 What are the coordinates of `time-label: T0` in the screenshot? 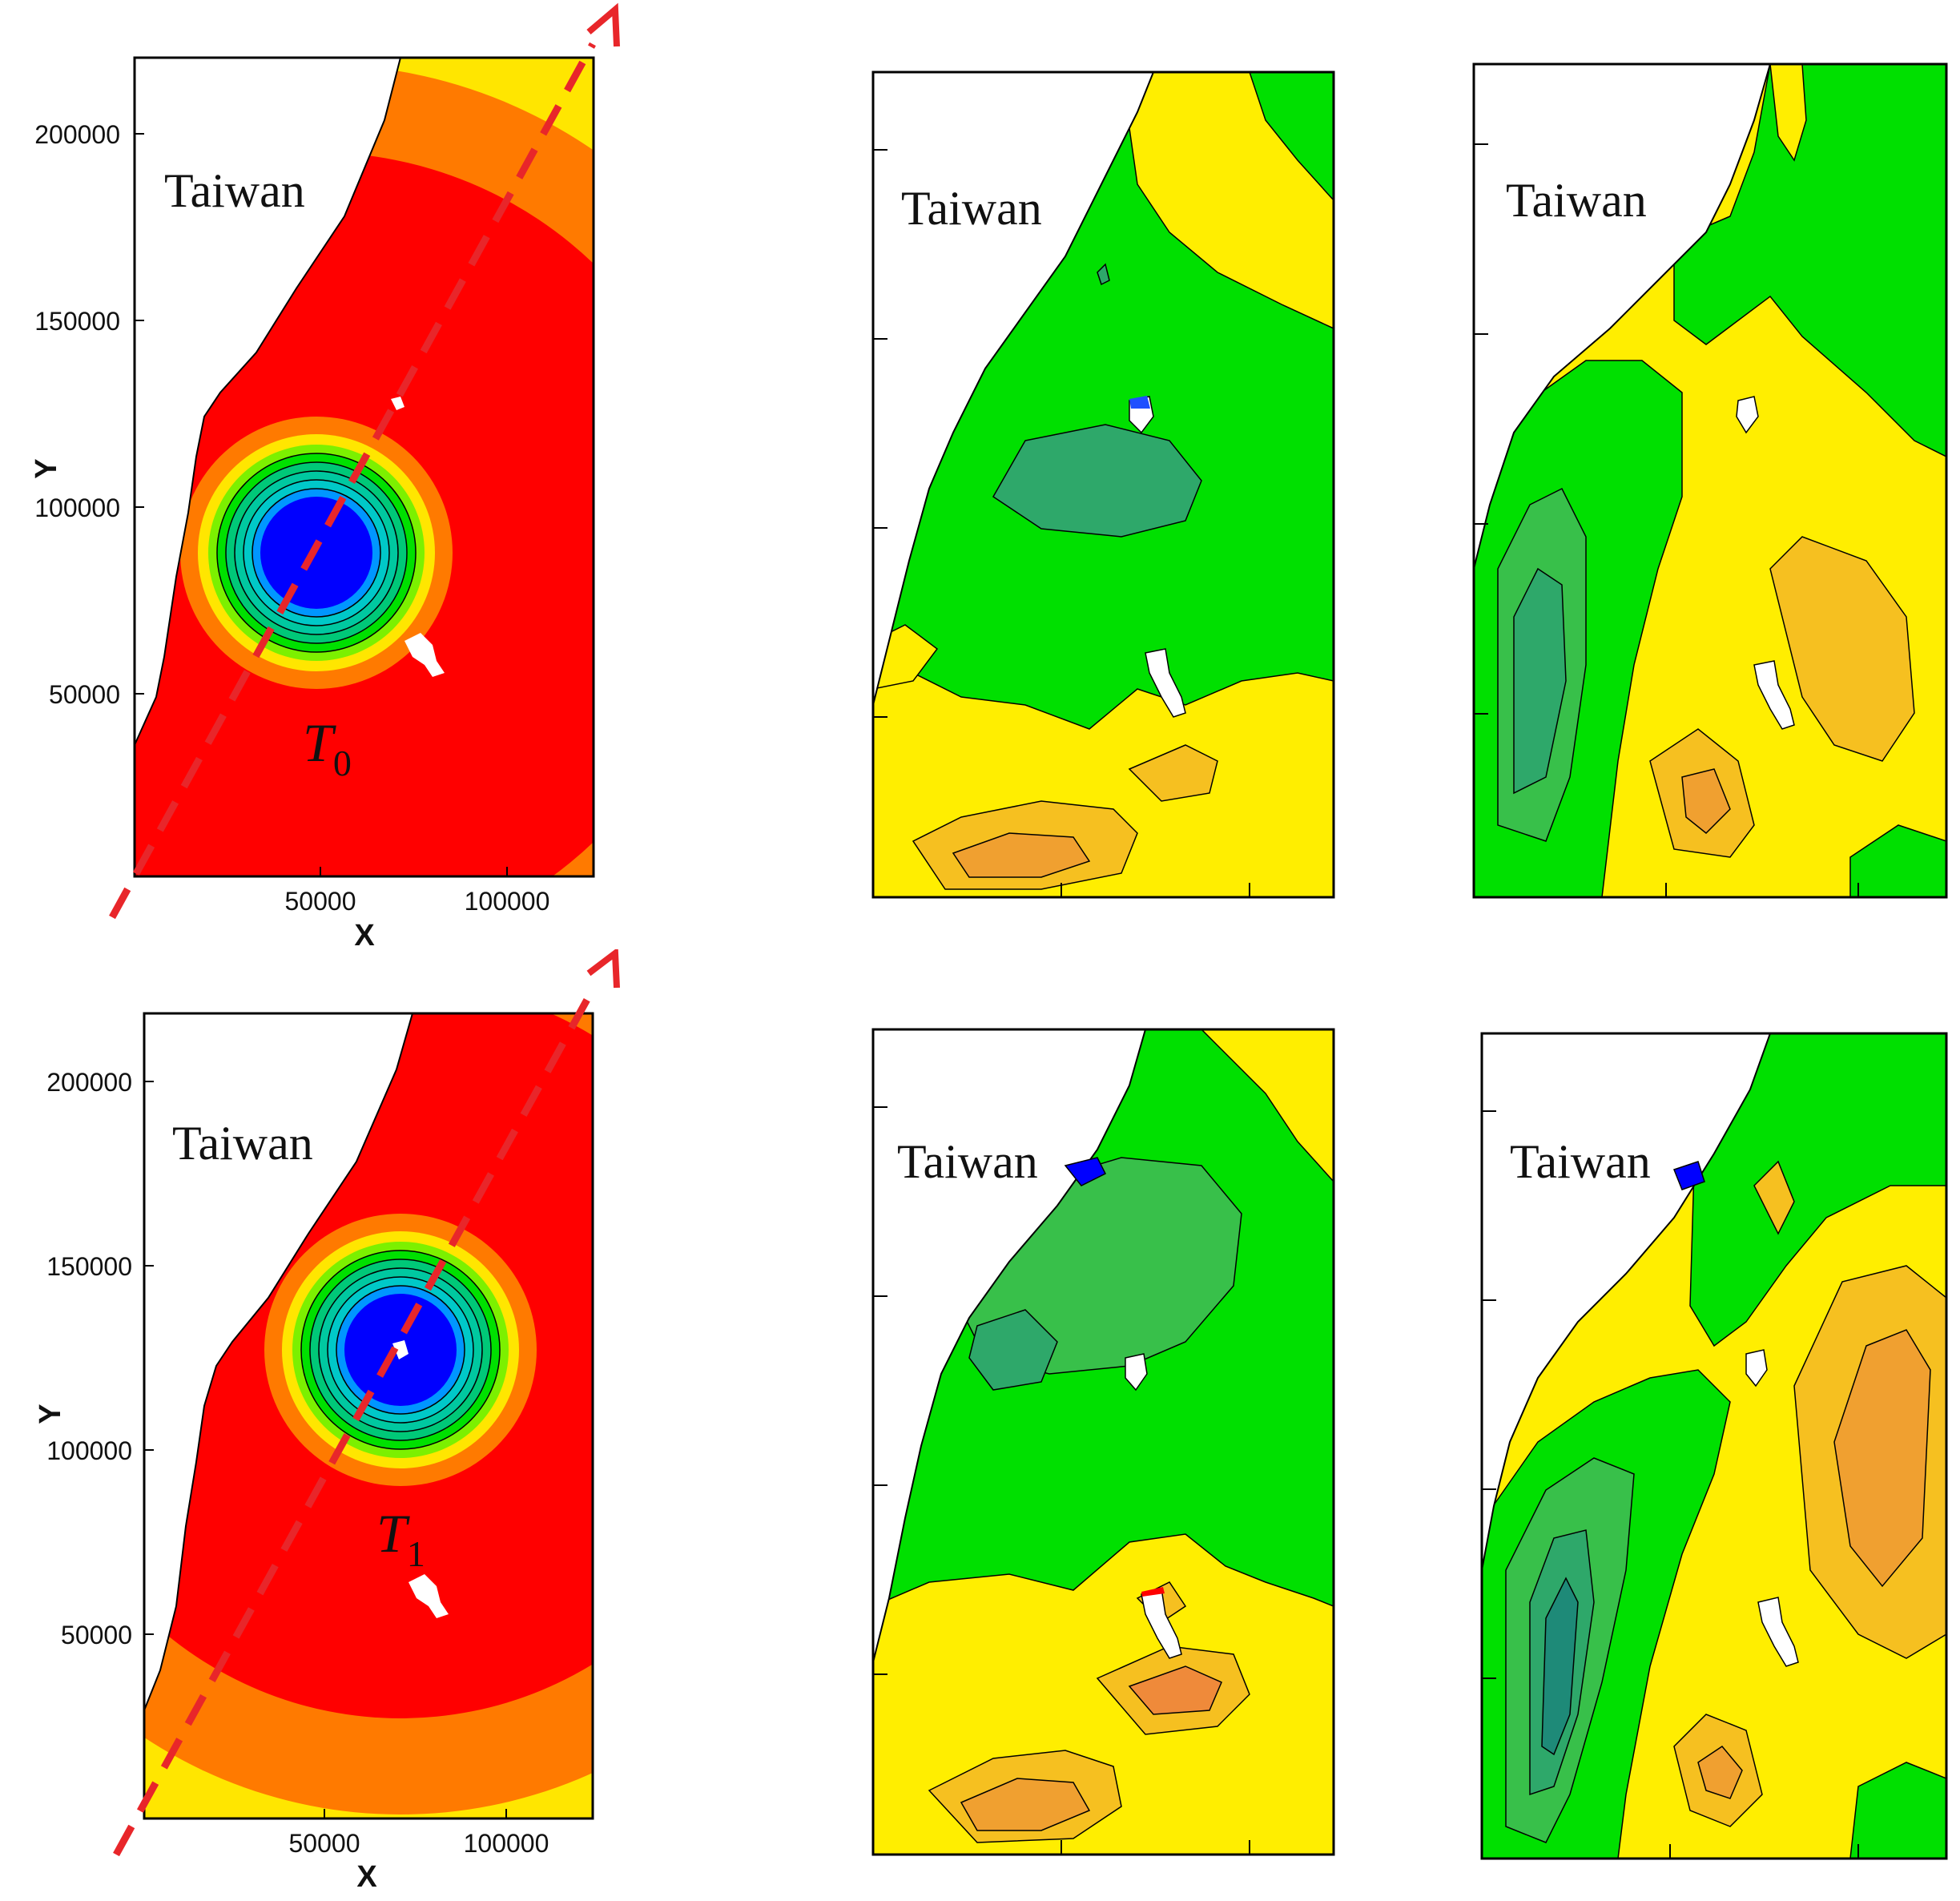 It's located at (327, 747).